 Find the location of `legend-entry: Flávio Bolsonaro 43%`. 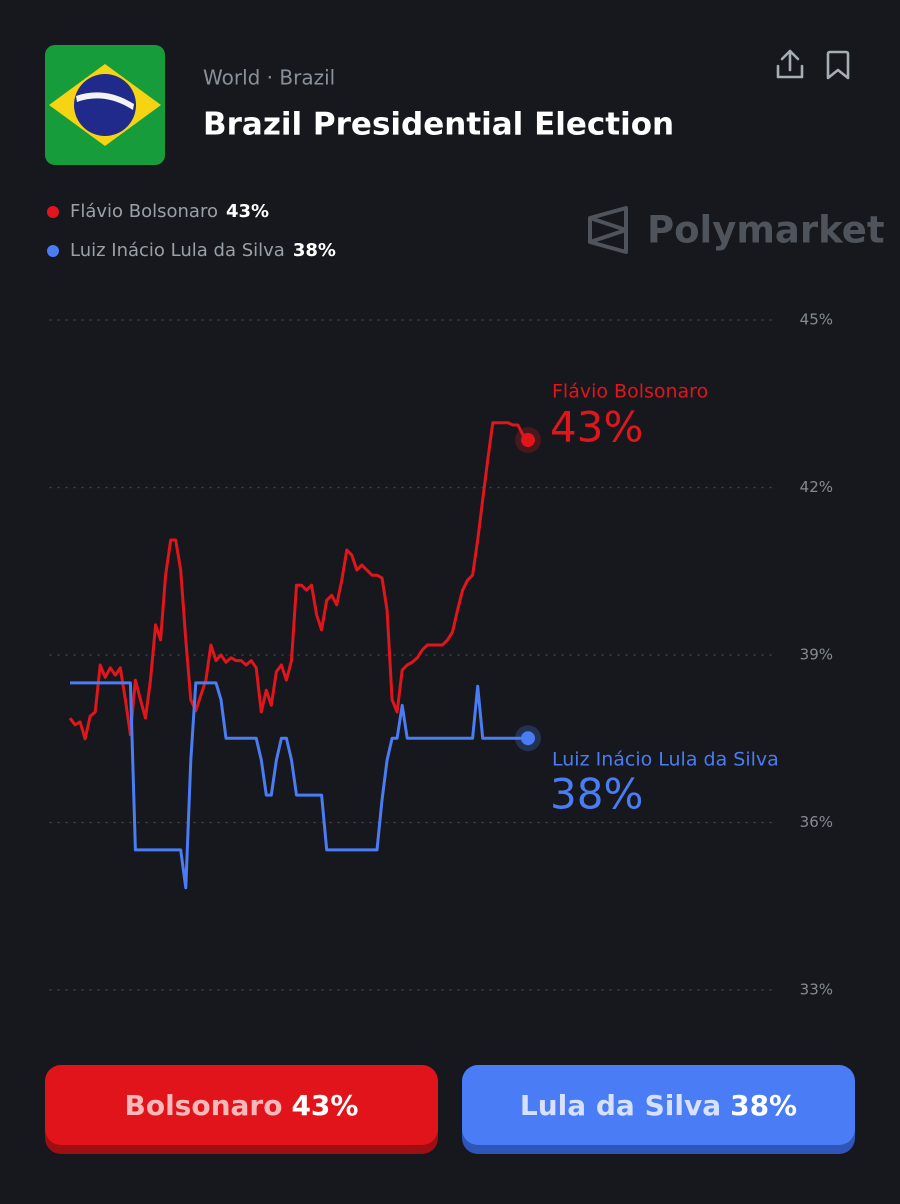

legend-entry: Flávio Bolsonaro 43% is located at coordinates (169, 211).